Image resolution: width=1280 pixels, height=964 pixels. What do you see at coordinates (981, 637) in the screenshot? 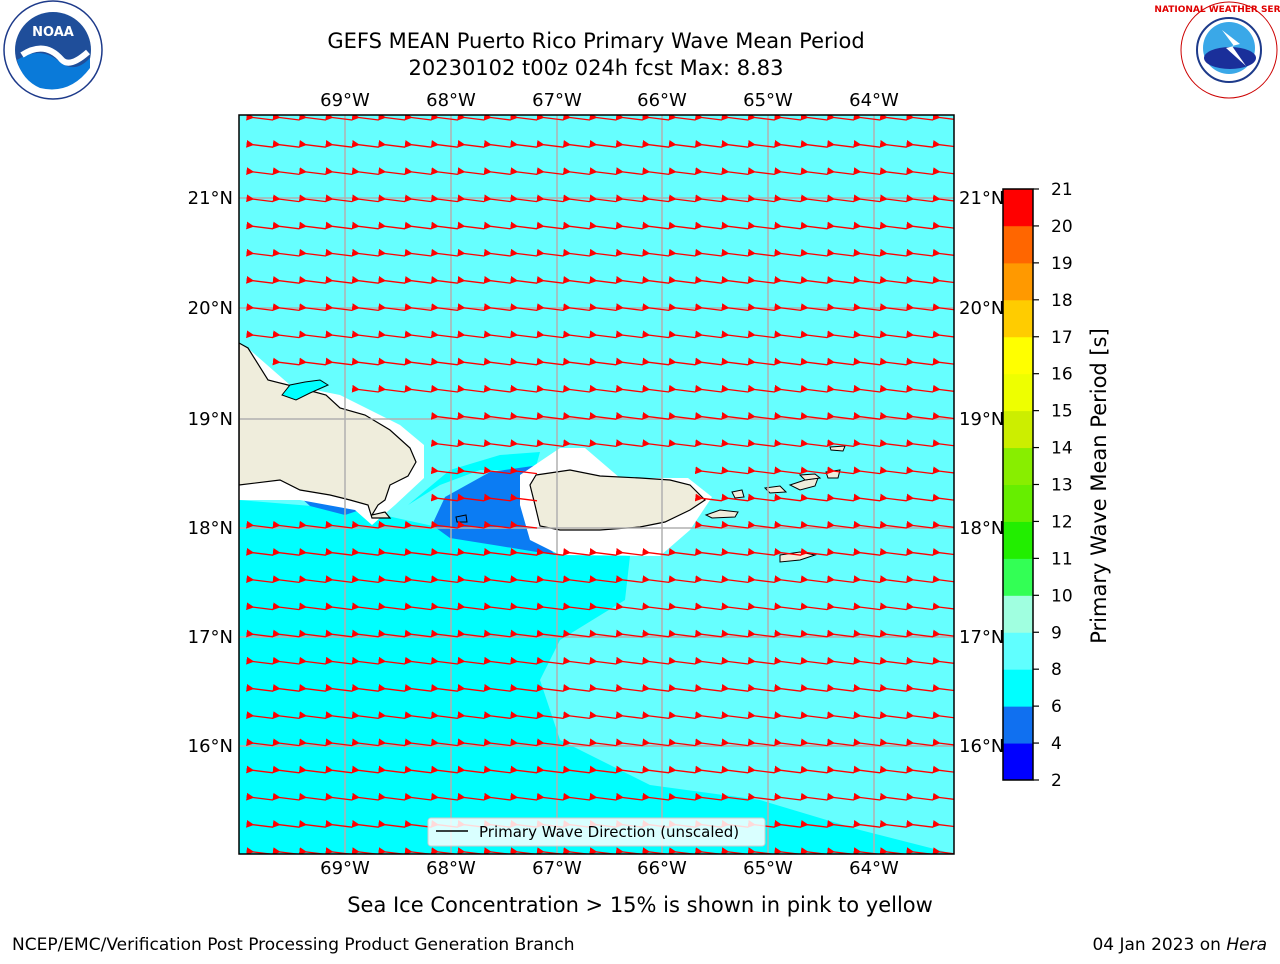
I see `lat-label-right: 17°N` at bounding box center [981, 637].